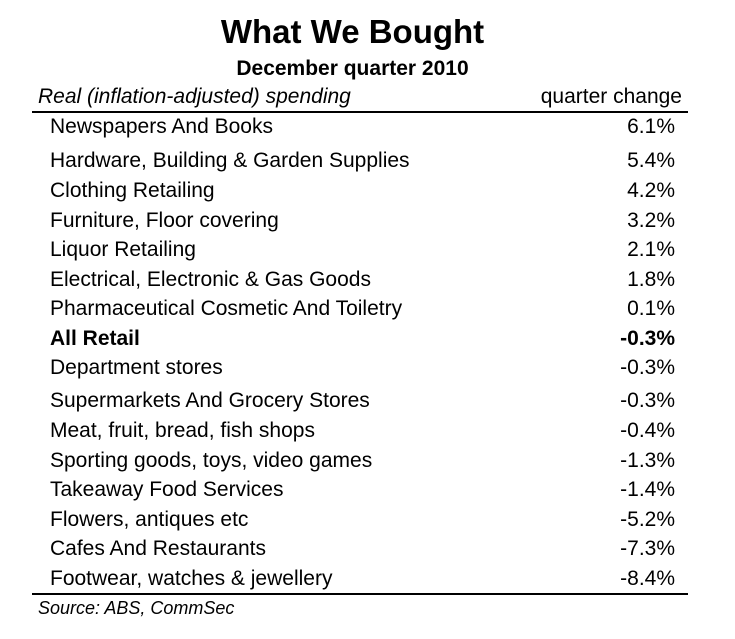 The width and height of the screenshot is (735, 639). I want to click on table-row-value: 6.1%, so click(651, 126).